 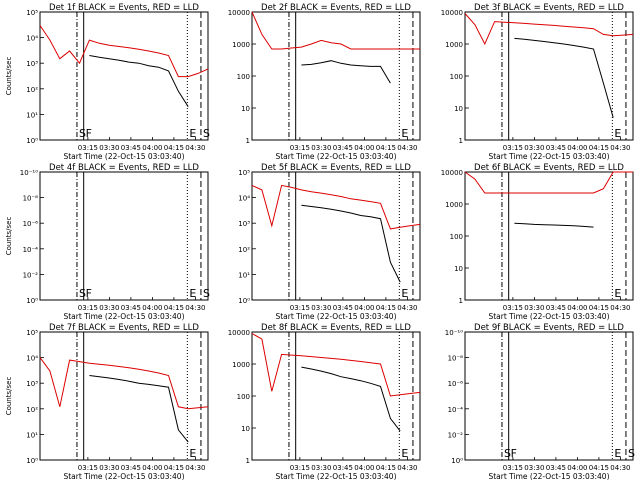 I want to click on y-tick-label: 10⁻⁶, so click(x=31, y=224).